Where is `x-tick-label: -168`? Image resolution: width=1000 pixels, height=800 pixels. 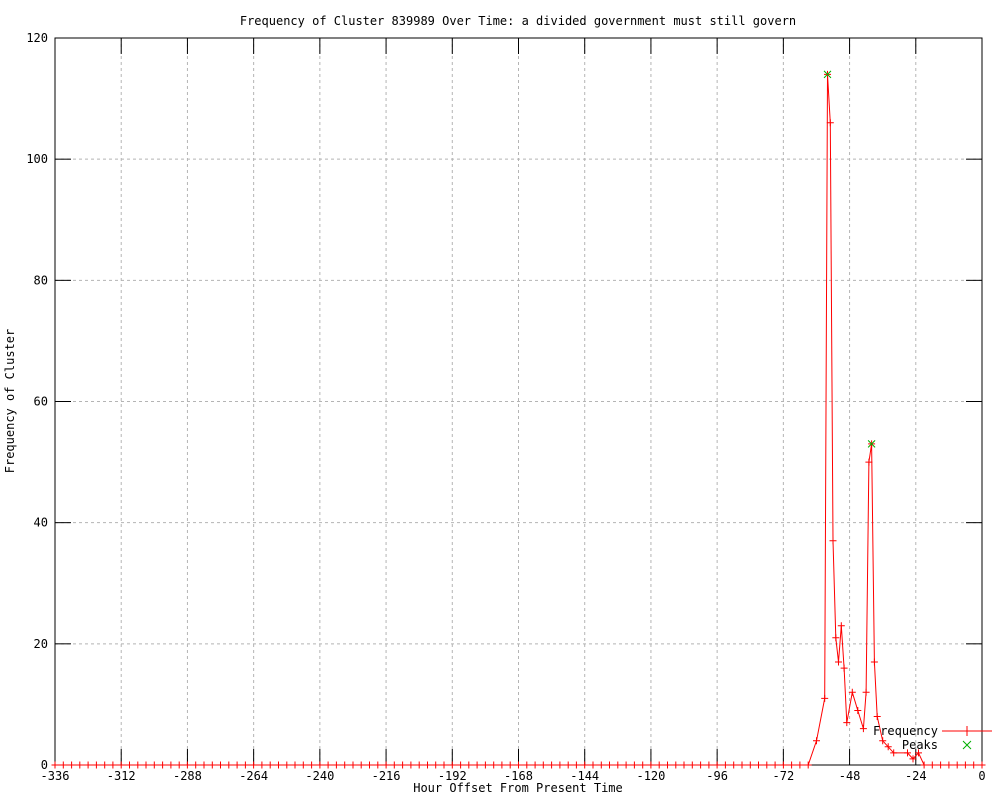
x-tick-label: -168 is located at coordinates (518, 776).